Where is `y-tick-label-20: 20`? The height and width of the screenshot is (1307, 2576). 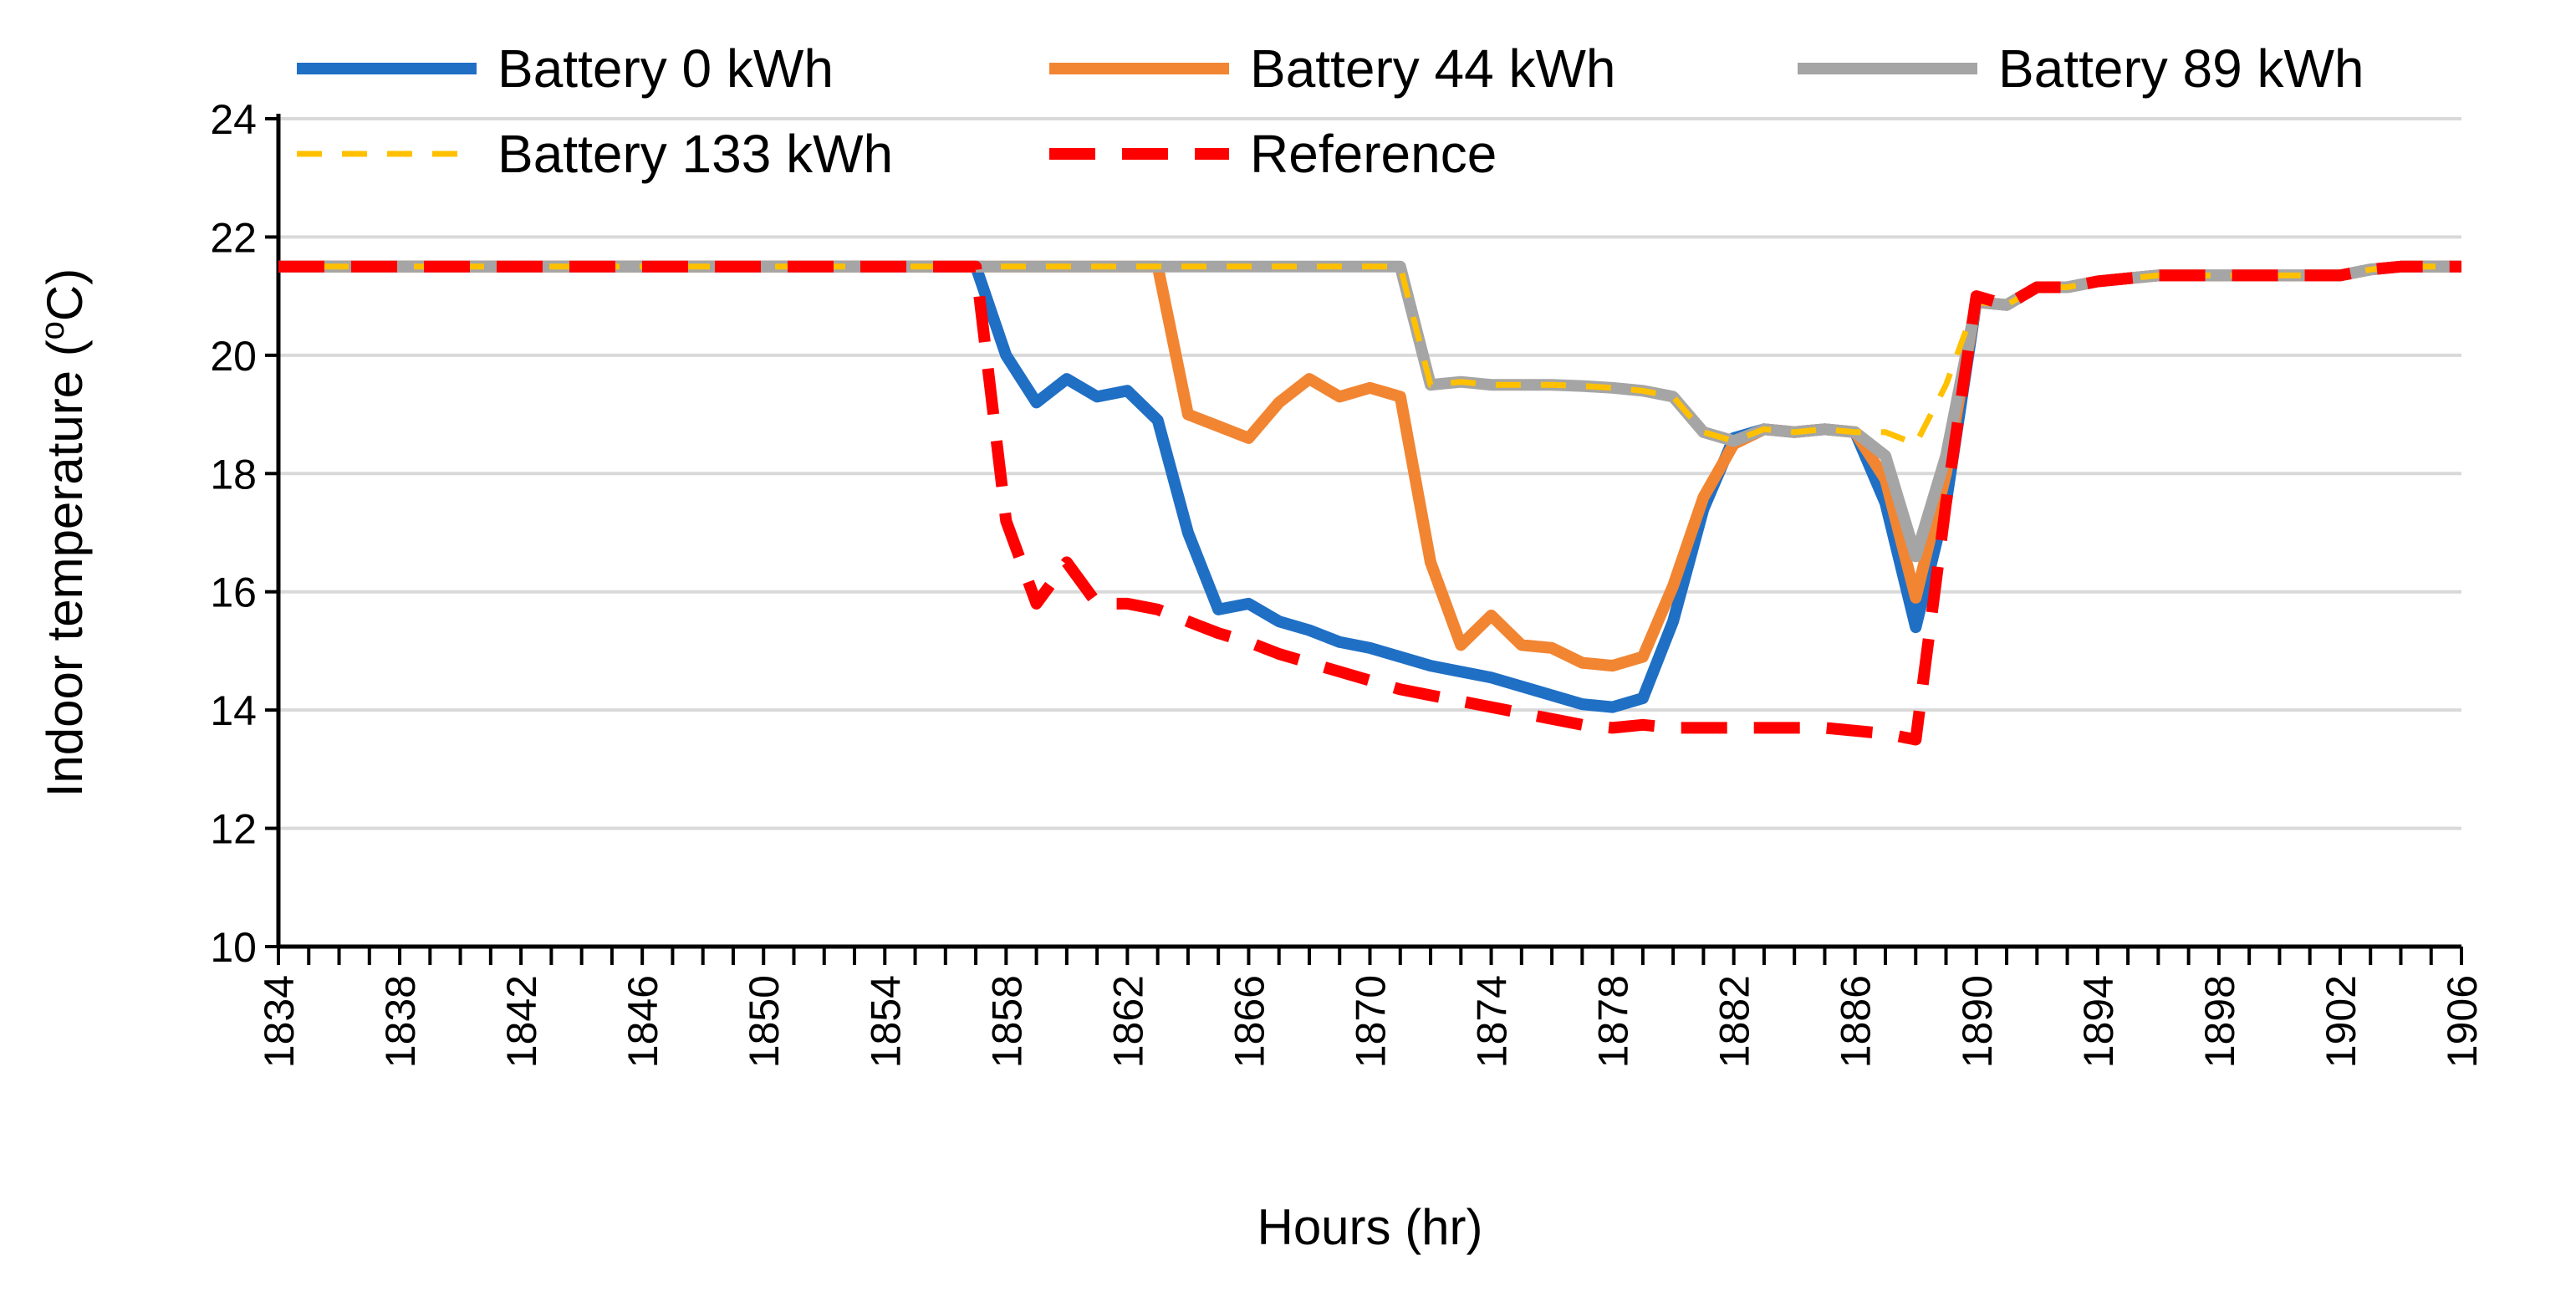 y-tick-label-20: 20 is located at coordinates (233, 356).